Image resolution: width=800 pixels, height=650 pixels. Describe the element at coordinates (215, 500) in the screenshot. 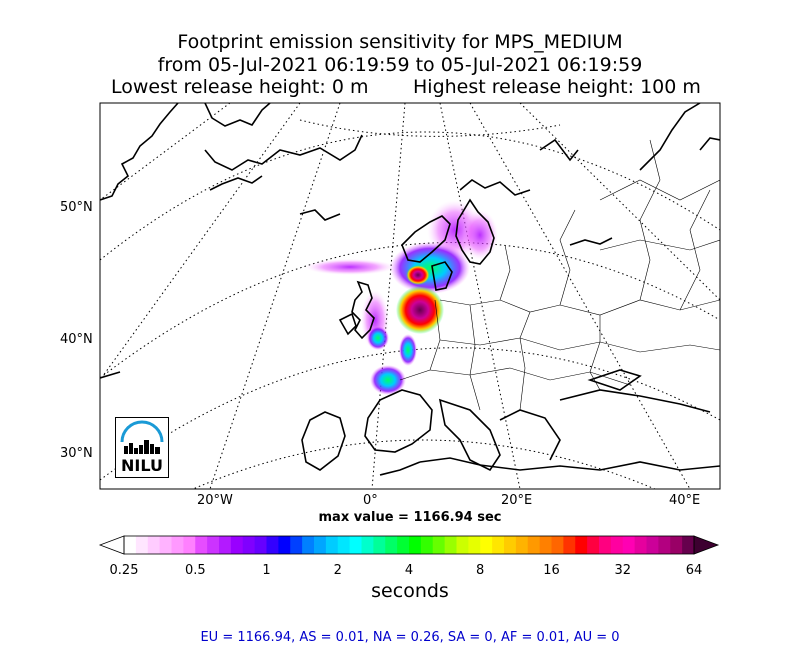

I see `lon-label-20w: 20°W` at that location.